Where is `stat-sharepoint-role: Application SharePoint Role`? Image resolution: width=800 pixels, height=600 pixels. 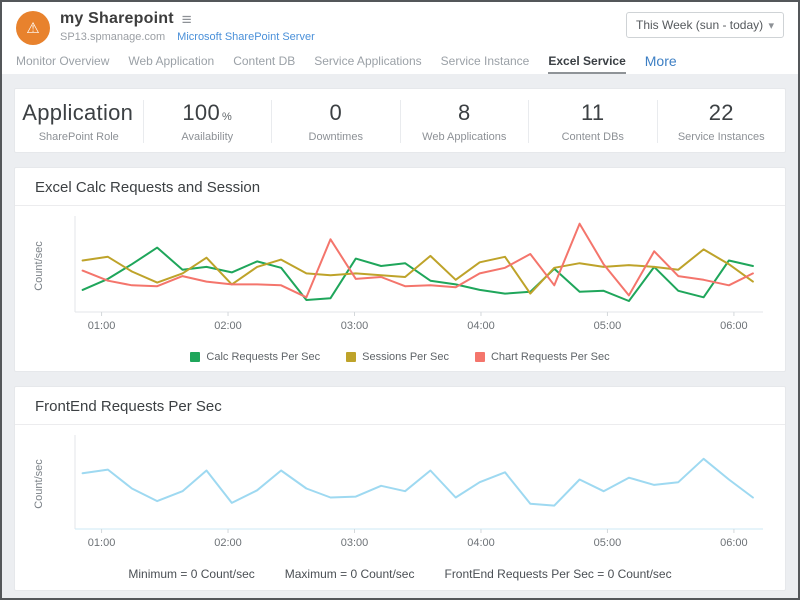 stat-sharepoint-role: Application SharePoint Role is located at coordinates (79, 121).